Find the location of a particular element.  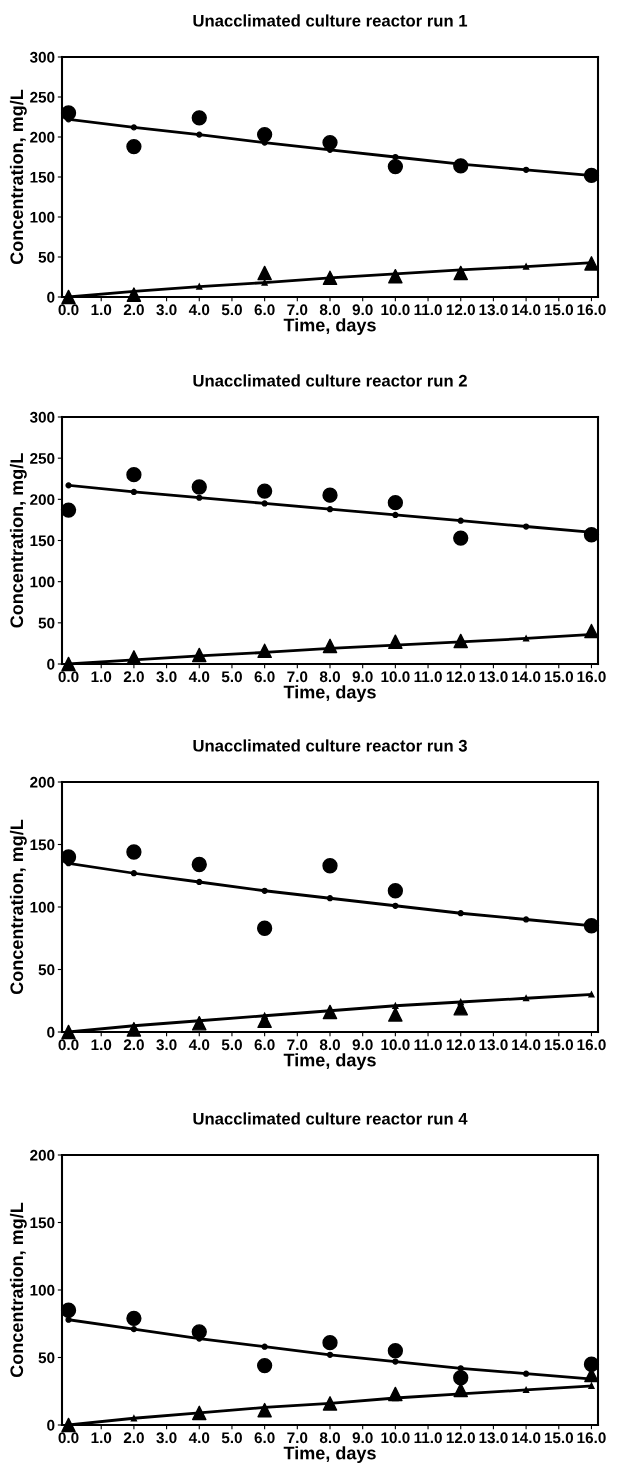

chart-title: Unacclimated culture reactor run 2 is located at coordinates (330, 380).